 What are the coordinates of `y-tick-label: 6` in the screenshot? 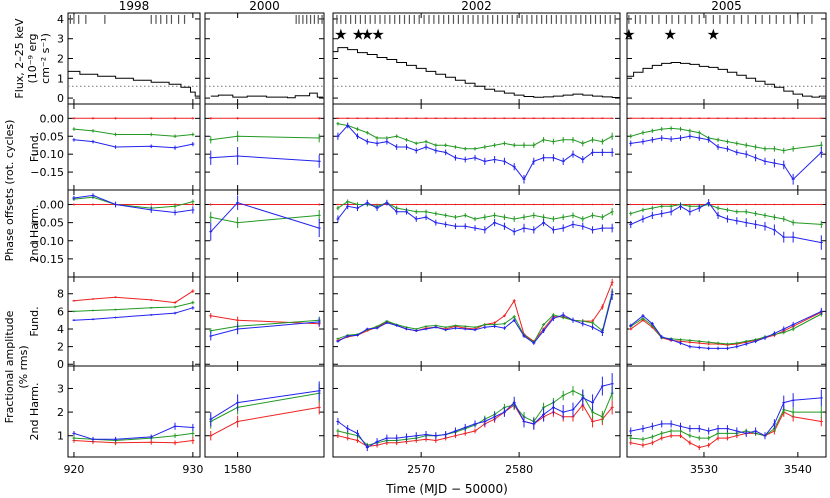 It's located at (60, 311).